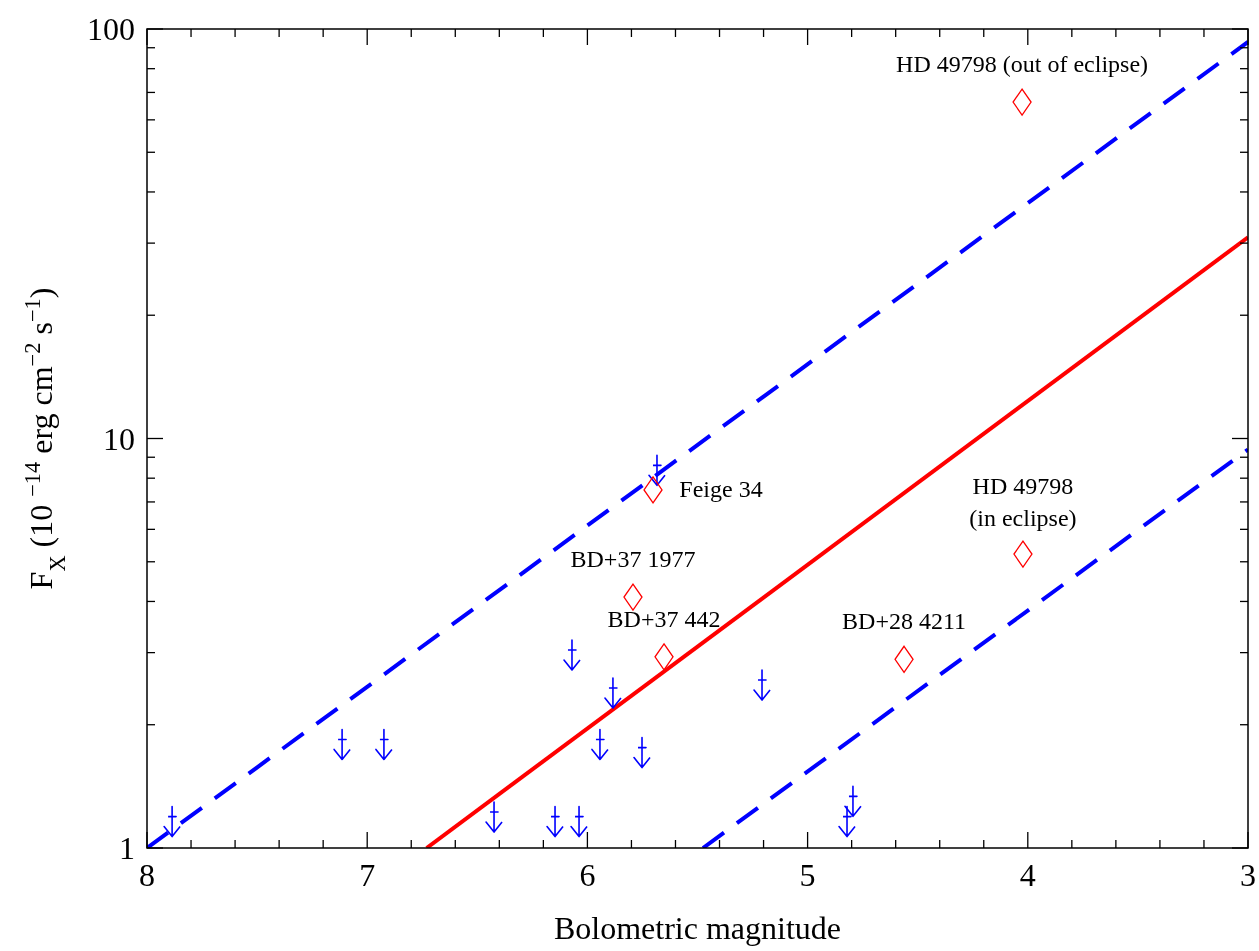 The image size is (1259, 951). Describe the element at coordinates (367, 875) in the screenshot. I see `x-tick-label: 7` at that location.